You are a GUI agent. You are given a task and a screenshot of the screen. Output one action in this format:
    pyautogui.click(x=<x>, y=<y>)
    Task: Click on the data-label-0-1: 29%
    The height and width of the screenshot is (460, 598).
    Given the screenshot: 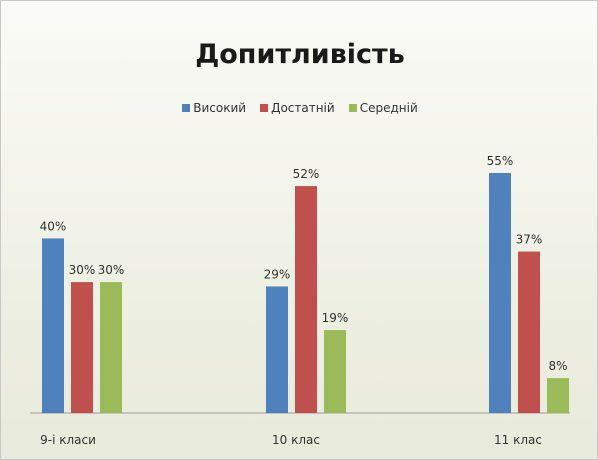 What is the action you would take?
    pyautogui.click(x=277, y=274)
    